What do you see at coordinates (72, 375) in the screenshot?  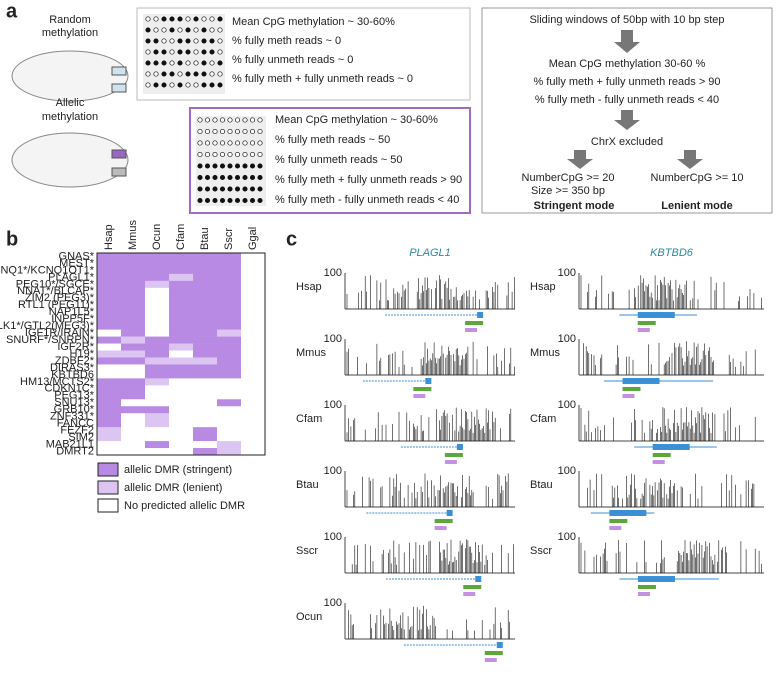 I see `row-label: KBTBD6` at bounding box center [72, 375].